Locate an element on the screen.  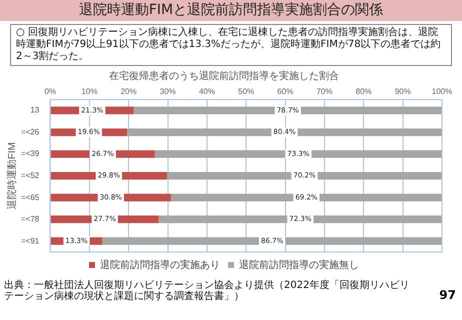
text: ○ 回復期リハビリテーション病棟に入棟し、在宅に退棟した患者の訪問指導実施割合は、退院時運動FIMが79以上91以下の患者では13.3%だったが、退院時運動FIMが78以下の患者では約2～3割だった。 is located at coordinates (231, 45).